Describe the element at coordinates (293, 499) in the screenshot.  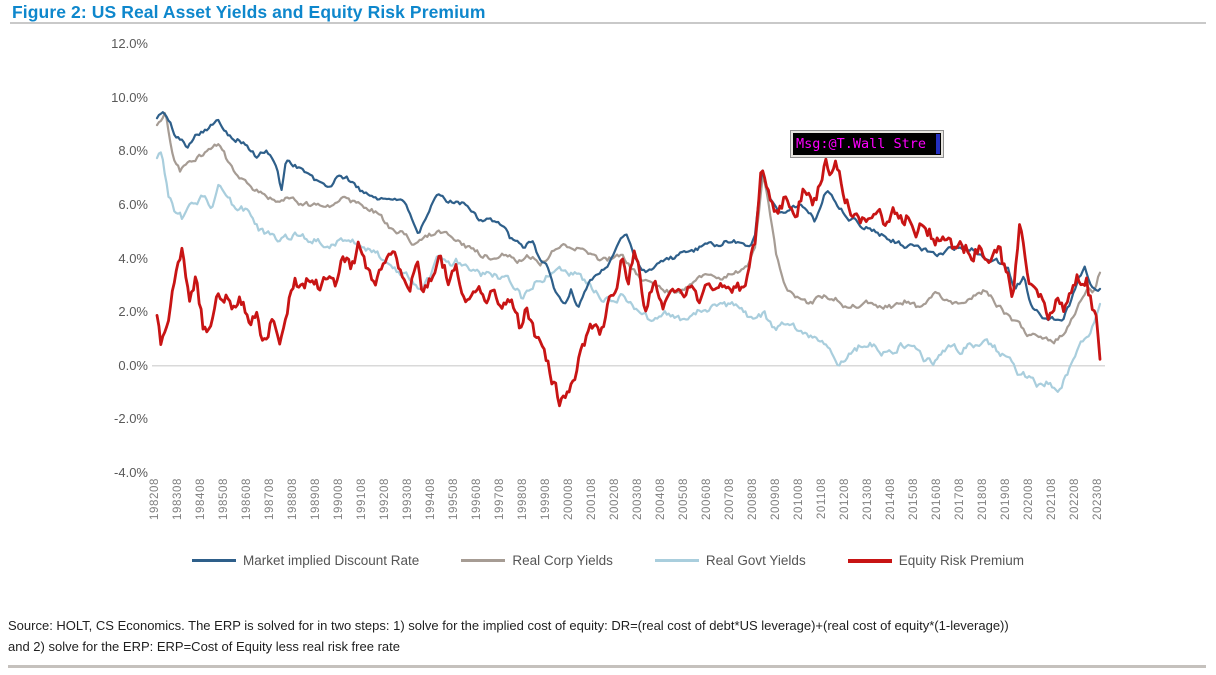
I see `x-axis-tick-label: 198808` at that location.